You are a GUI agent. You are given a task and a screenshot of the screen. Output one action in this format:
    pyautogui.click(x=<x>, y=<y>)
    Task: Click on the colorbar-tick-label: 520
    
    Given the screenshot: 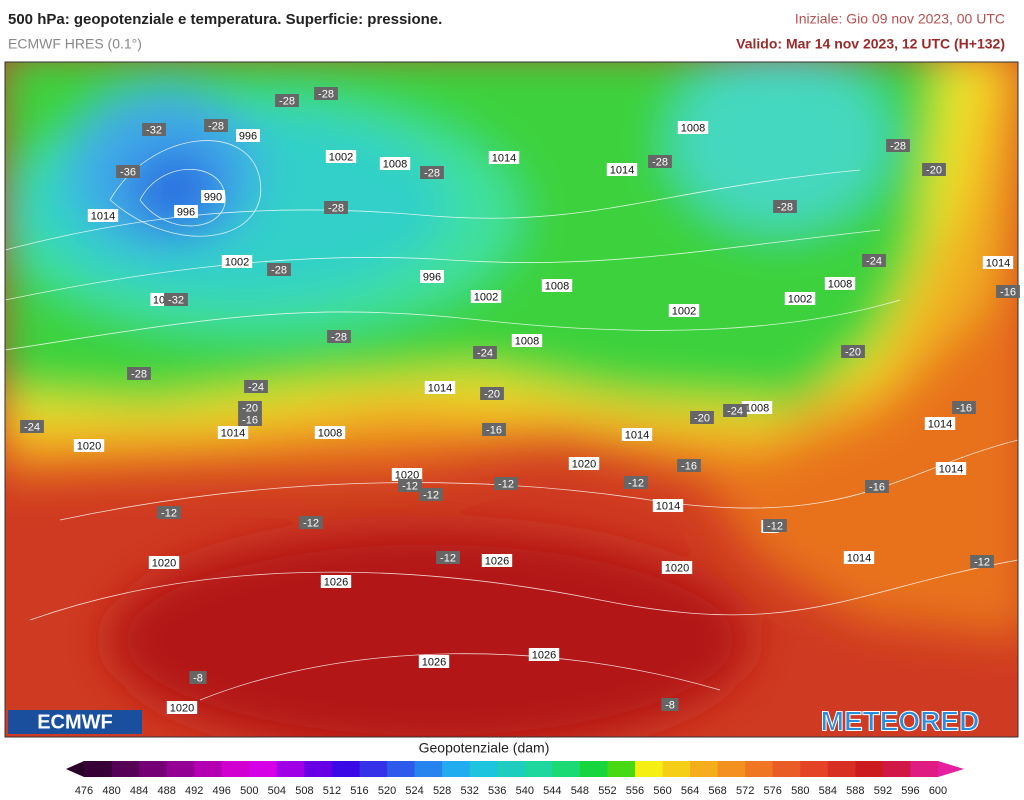 What is the action you would take?
    pyautogui.click(x=387, y=791)
    